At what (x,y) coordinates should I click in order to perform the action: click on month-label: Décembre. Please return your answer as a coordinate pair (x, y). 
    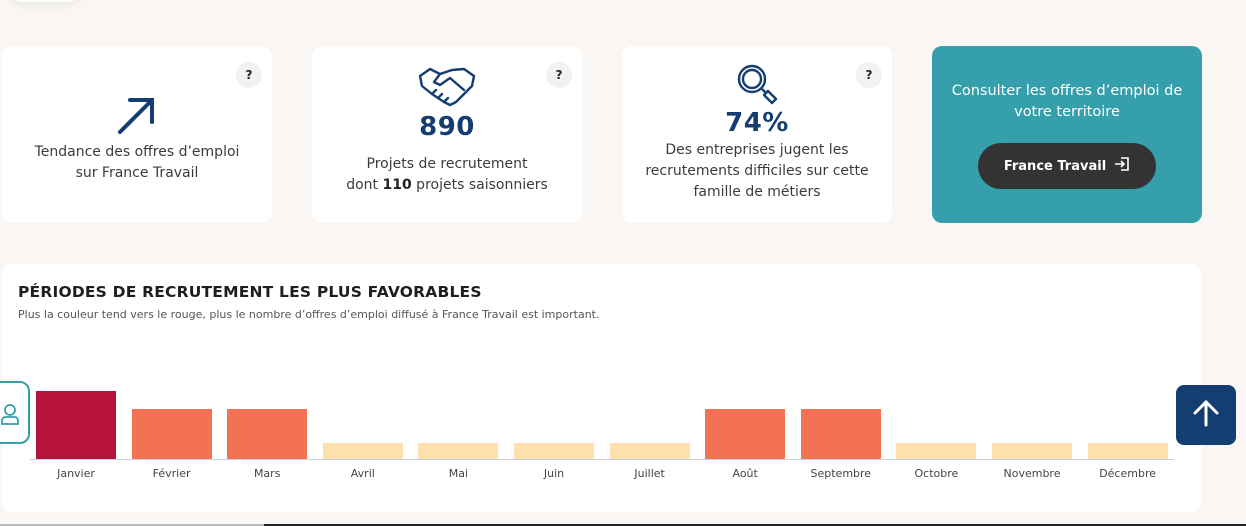
    Looking at the image, I should click on (1127, 473).